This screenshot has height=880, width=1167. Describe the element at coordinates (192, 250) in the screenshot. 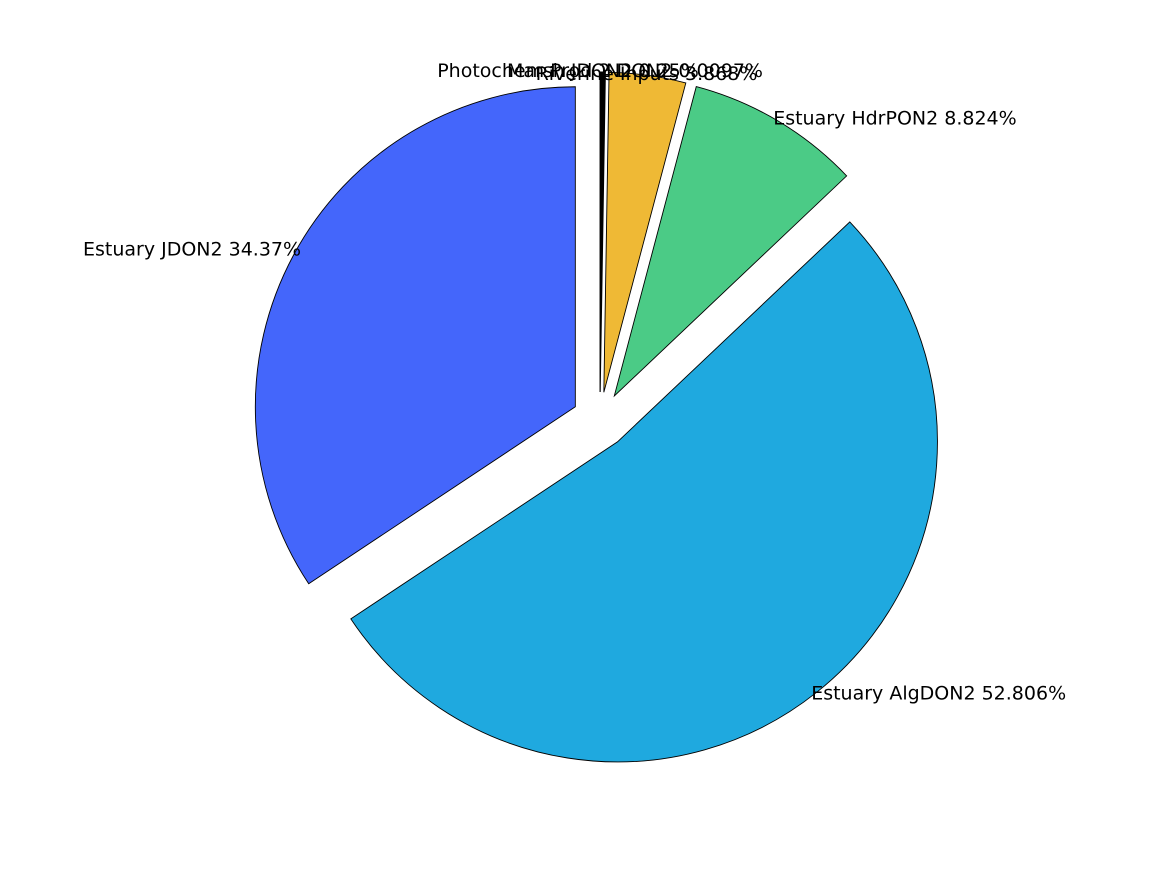

I see `pie-label-estuary-jdon2: Estuary JDON2 34.37%` at that location.